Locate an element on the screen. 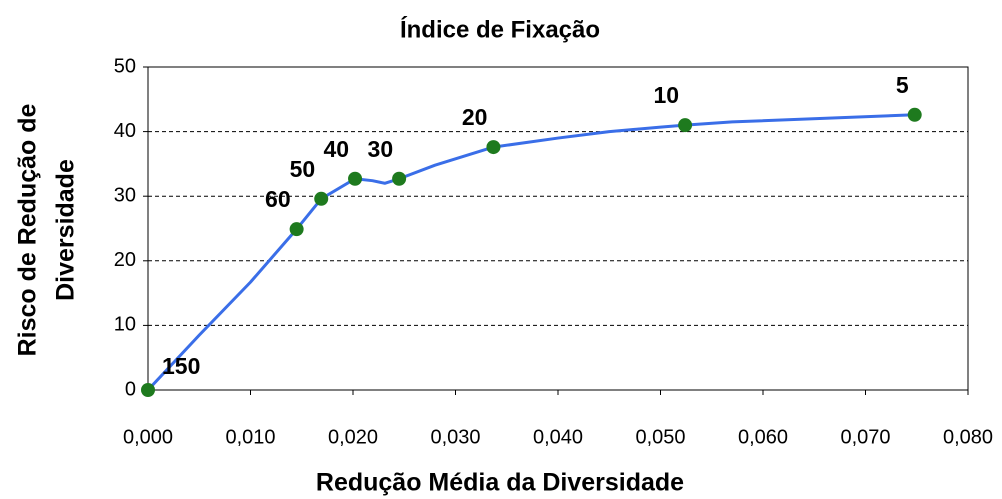  x-tick-label: 0,020 is located at coordinates (353, 437).